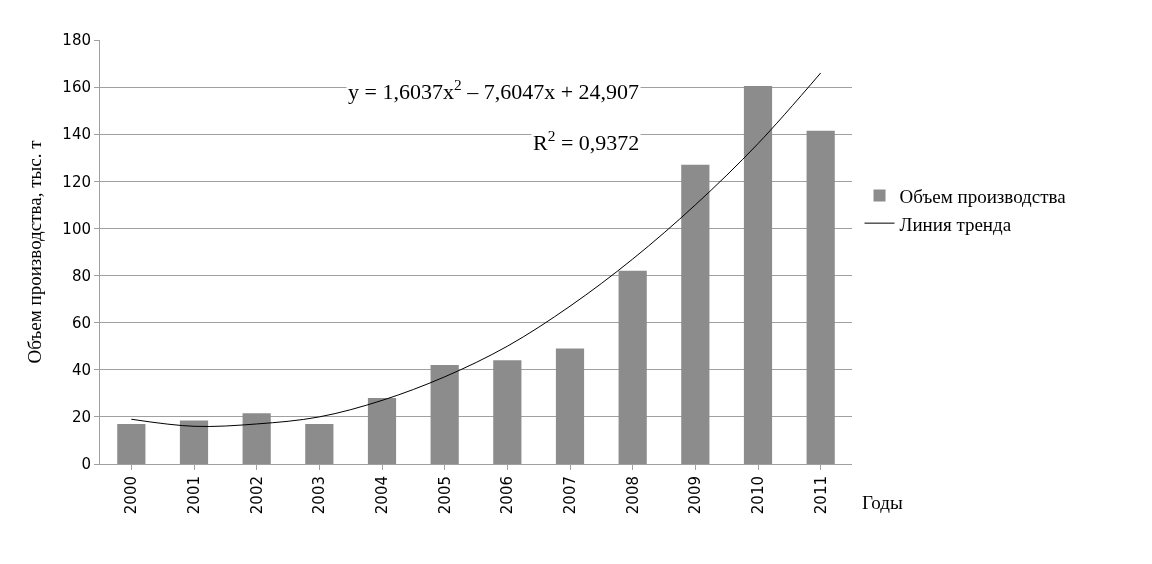 The image size is (1152, 564). Describe the element at coordinates (444, 495) in the screenshot. I see `x-tick-label: 2005` at that location.